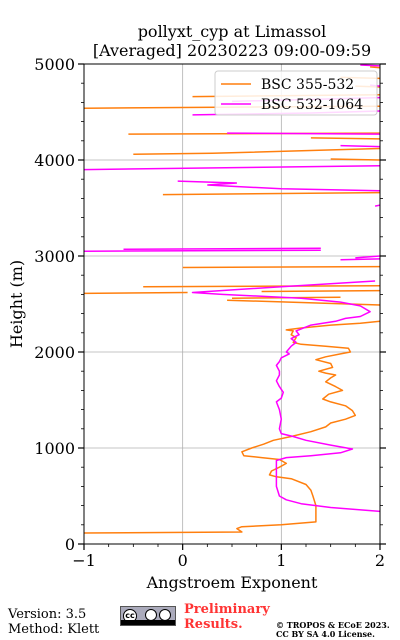 The image size is (400, 640). Describe the element at coordinates (130, 616) in the screenshot. I see `cc-icon: cc` at that location.